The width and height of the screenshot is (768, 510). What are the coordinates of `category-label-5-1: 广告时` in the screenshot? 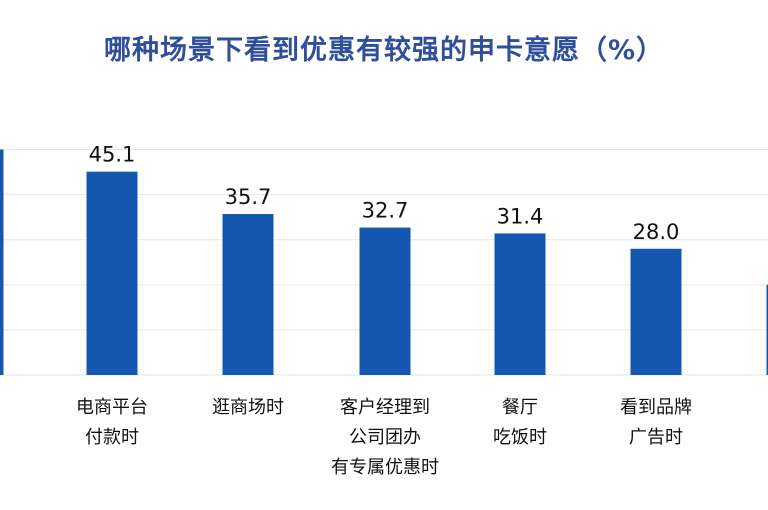 It's located at (656, 437).